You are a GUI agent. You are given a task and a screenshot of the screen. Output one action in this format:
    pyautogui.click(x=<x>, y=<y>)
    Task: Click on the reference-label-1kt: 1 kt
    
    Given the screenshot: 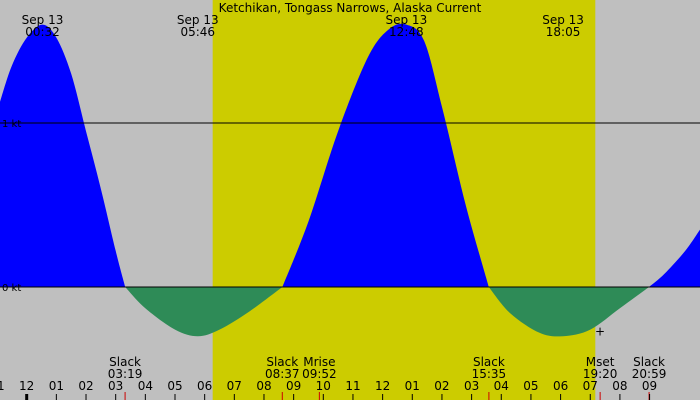 What is the action you would take?
    pyautogui.click(x=11, y=124)
    